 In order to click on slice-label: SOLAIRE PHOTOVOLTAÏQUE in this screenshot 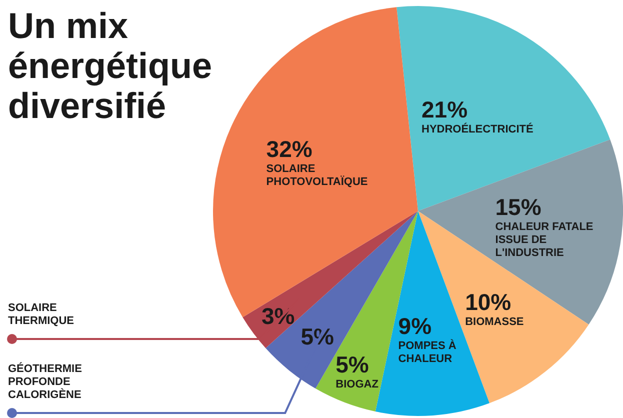, I will do `click(317, 175)`.